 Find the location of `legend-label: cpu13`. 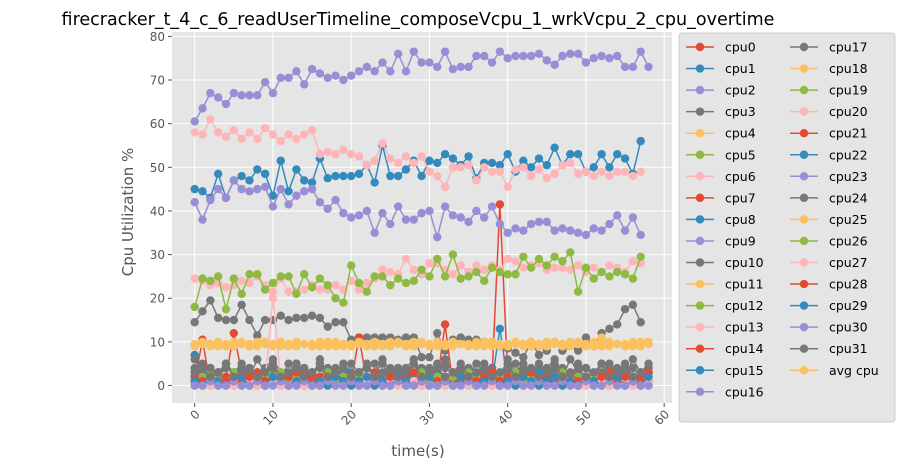

legend-label: cpu13 is located at coordinates (744, 327).